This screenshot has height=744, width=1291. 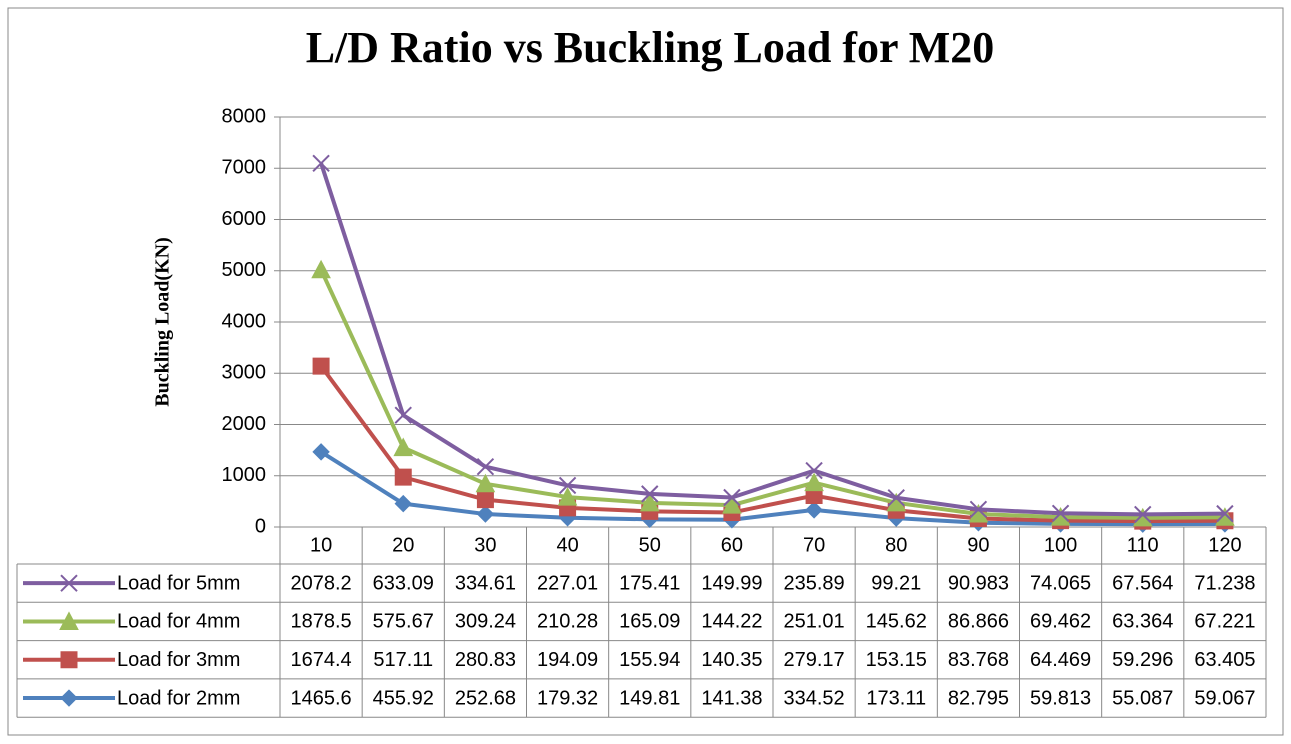 What do you see at coordinates (896, 698) in the screenshot?
I see `table-value: 173.11` at bounding box center [896, 698].